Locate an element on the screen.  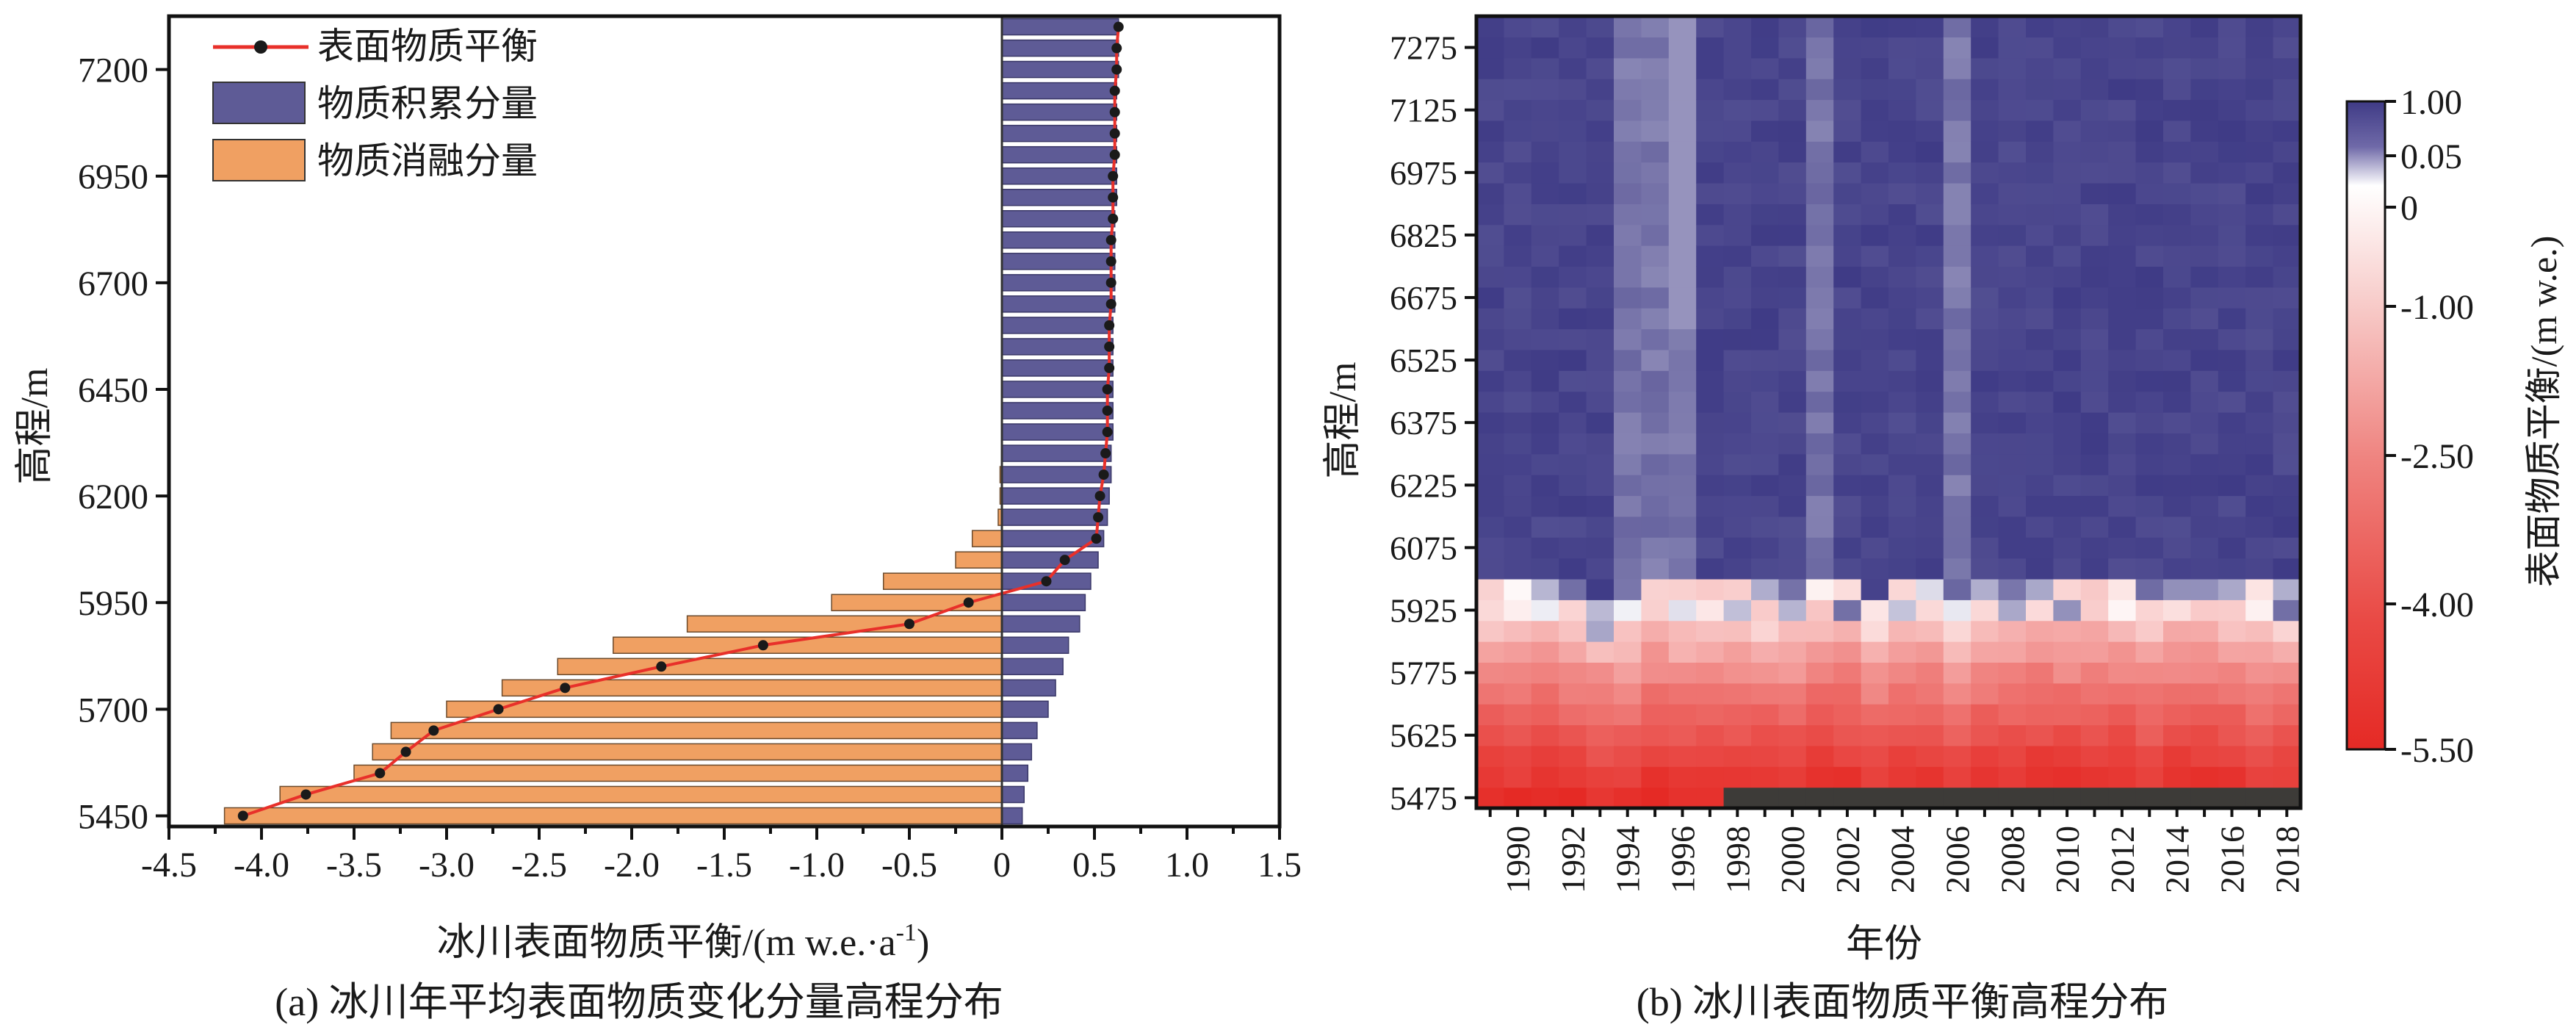
x-tick-label: 2004 is located at coordinates (1903, 859).